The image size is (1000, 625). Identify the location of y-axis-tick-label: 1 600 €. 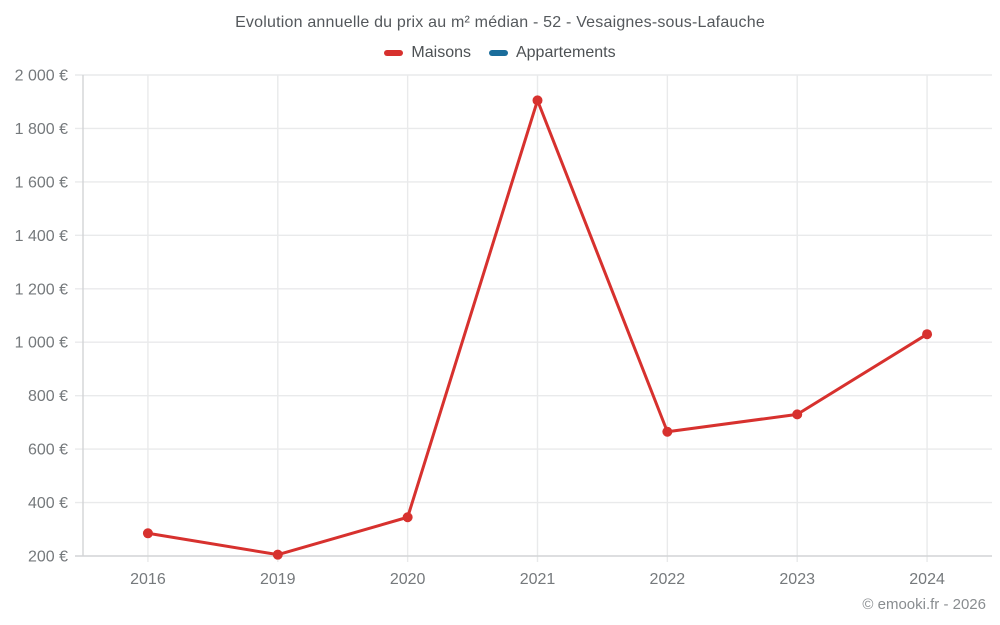
(41, 182).